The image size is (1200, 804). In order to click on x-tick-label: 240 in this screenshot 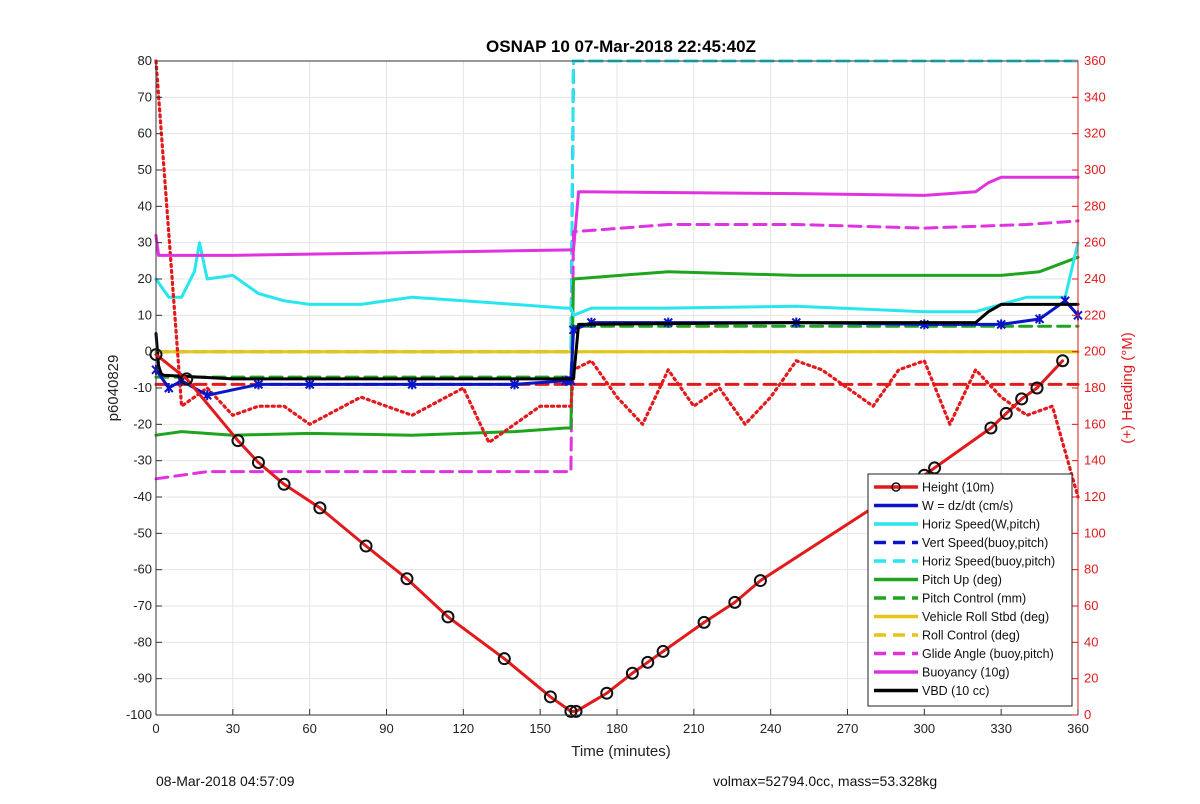, I will do `click(771, 728)`.